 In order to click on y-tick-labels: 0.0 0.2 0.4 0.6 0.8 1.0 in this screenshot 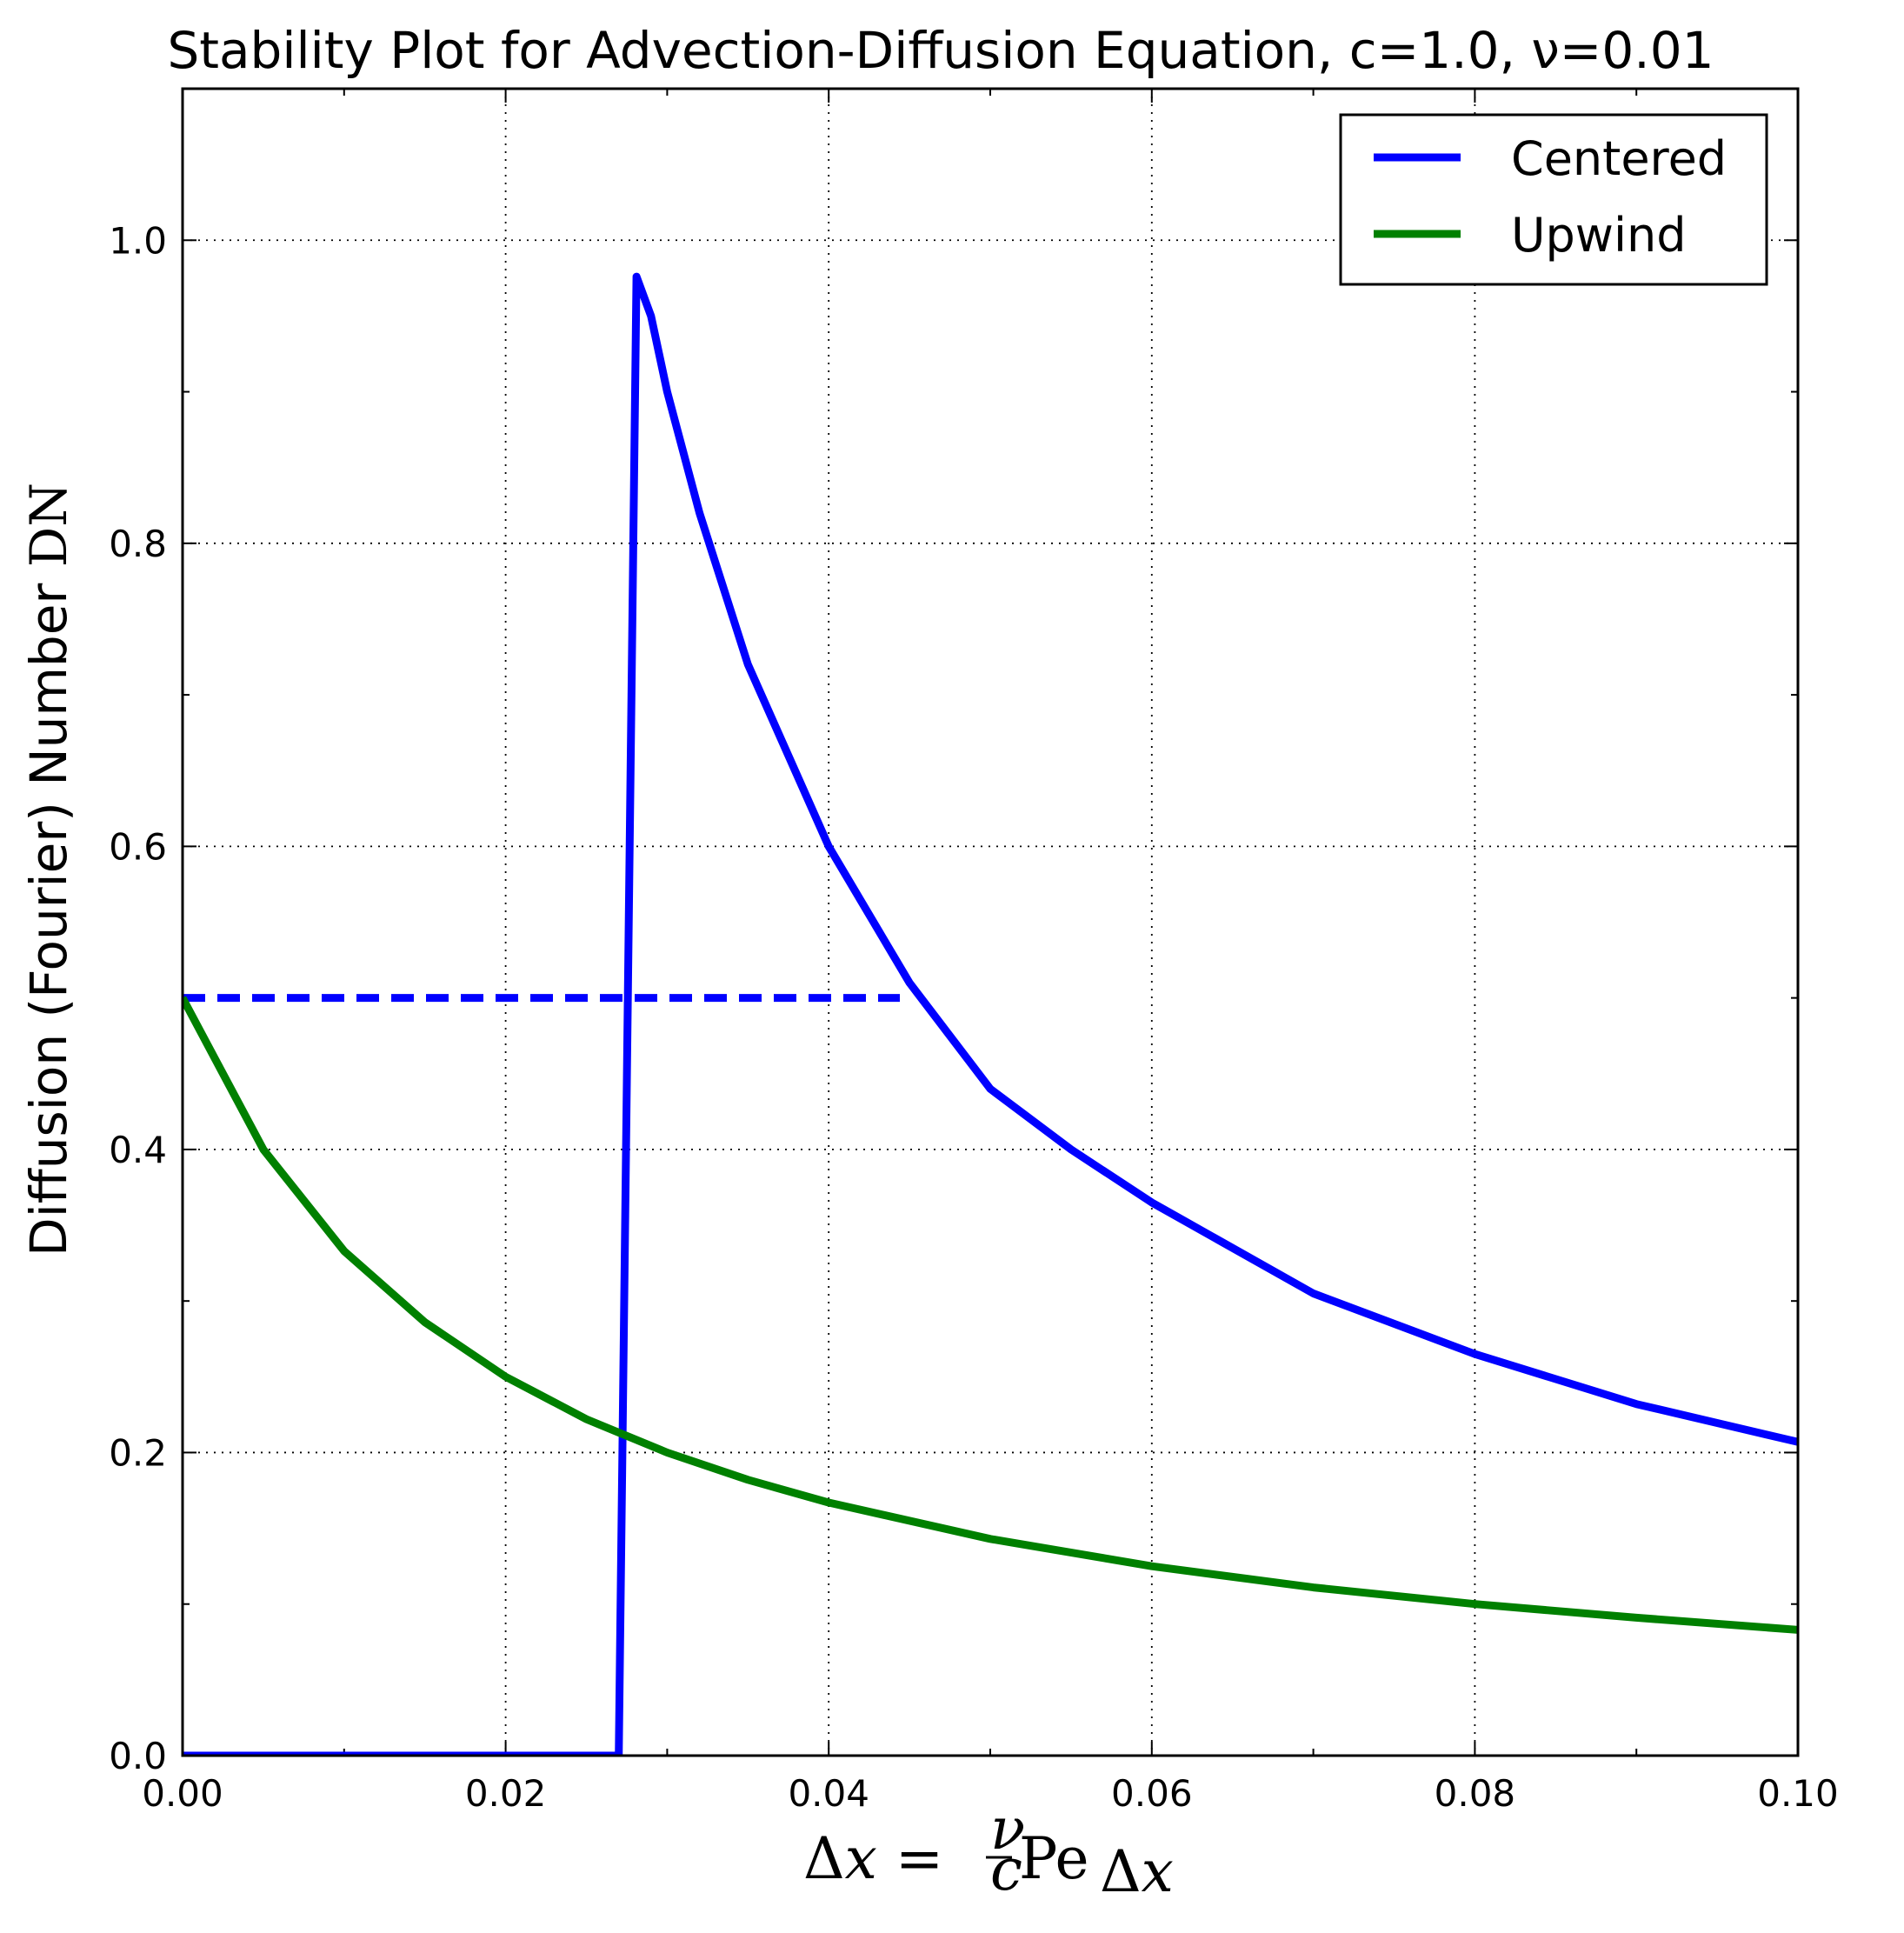, I will do `click(138, 998)`.